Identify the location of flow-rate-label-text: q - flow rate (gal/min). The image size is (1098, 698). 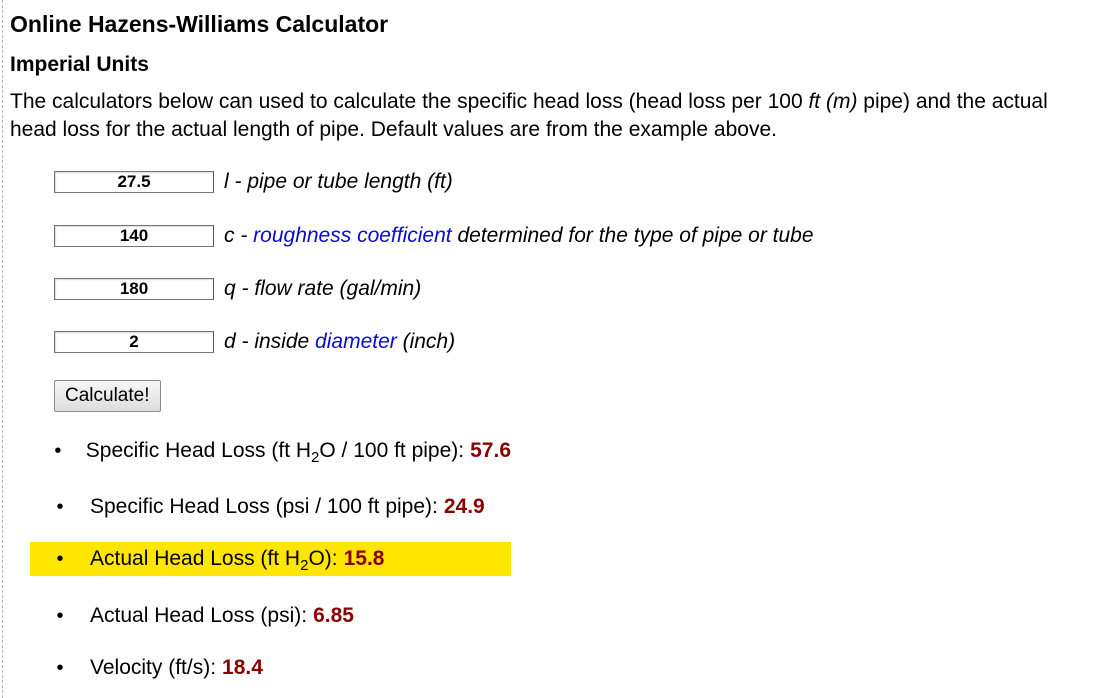
(323, 288).